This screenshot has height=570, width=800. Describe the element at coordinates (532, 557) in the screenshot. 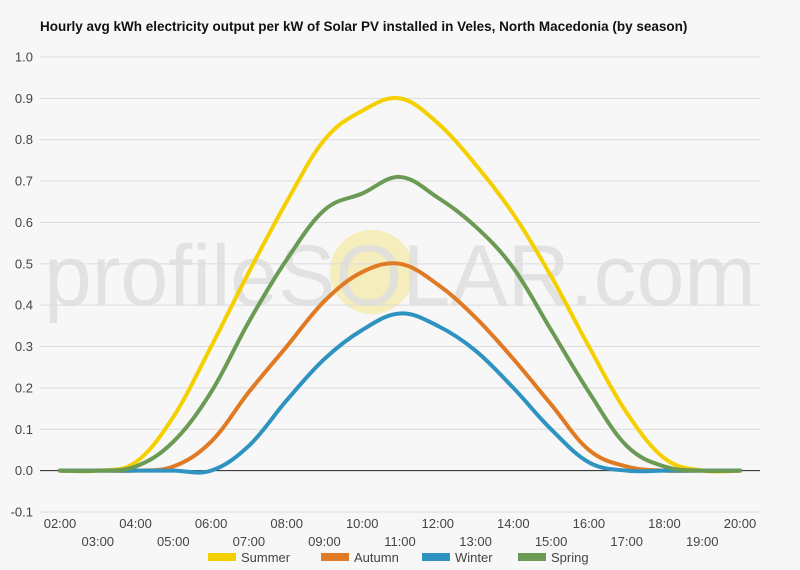

I see `legend-swatch-spring` at that location.